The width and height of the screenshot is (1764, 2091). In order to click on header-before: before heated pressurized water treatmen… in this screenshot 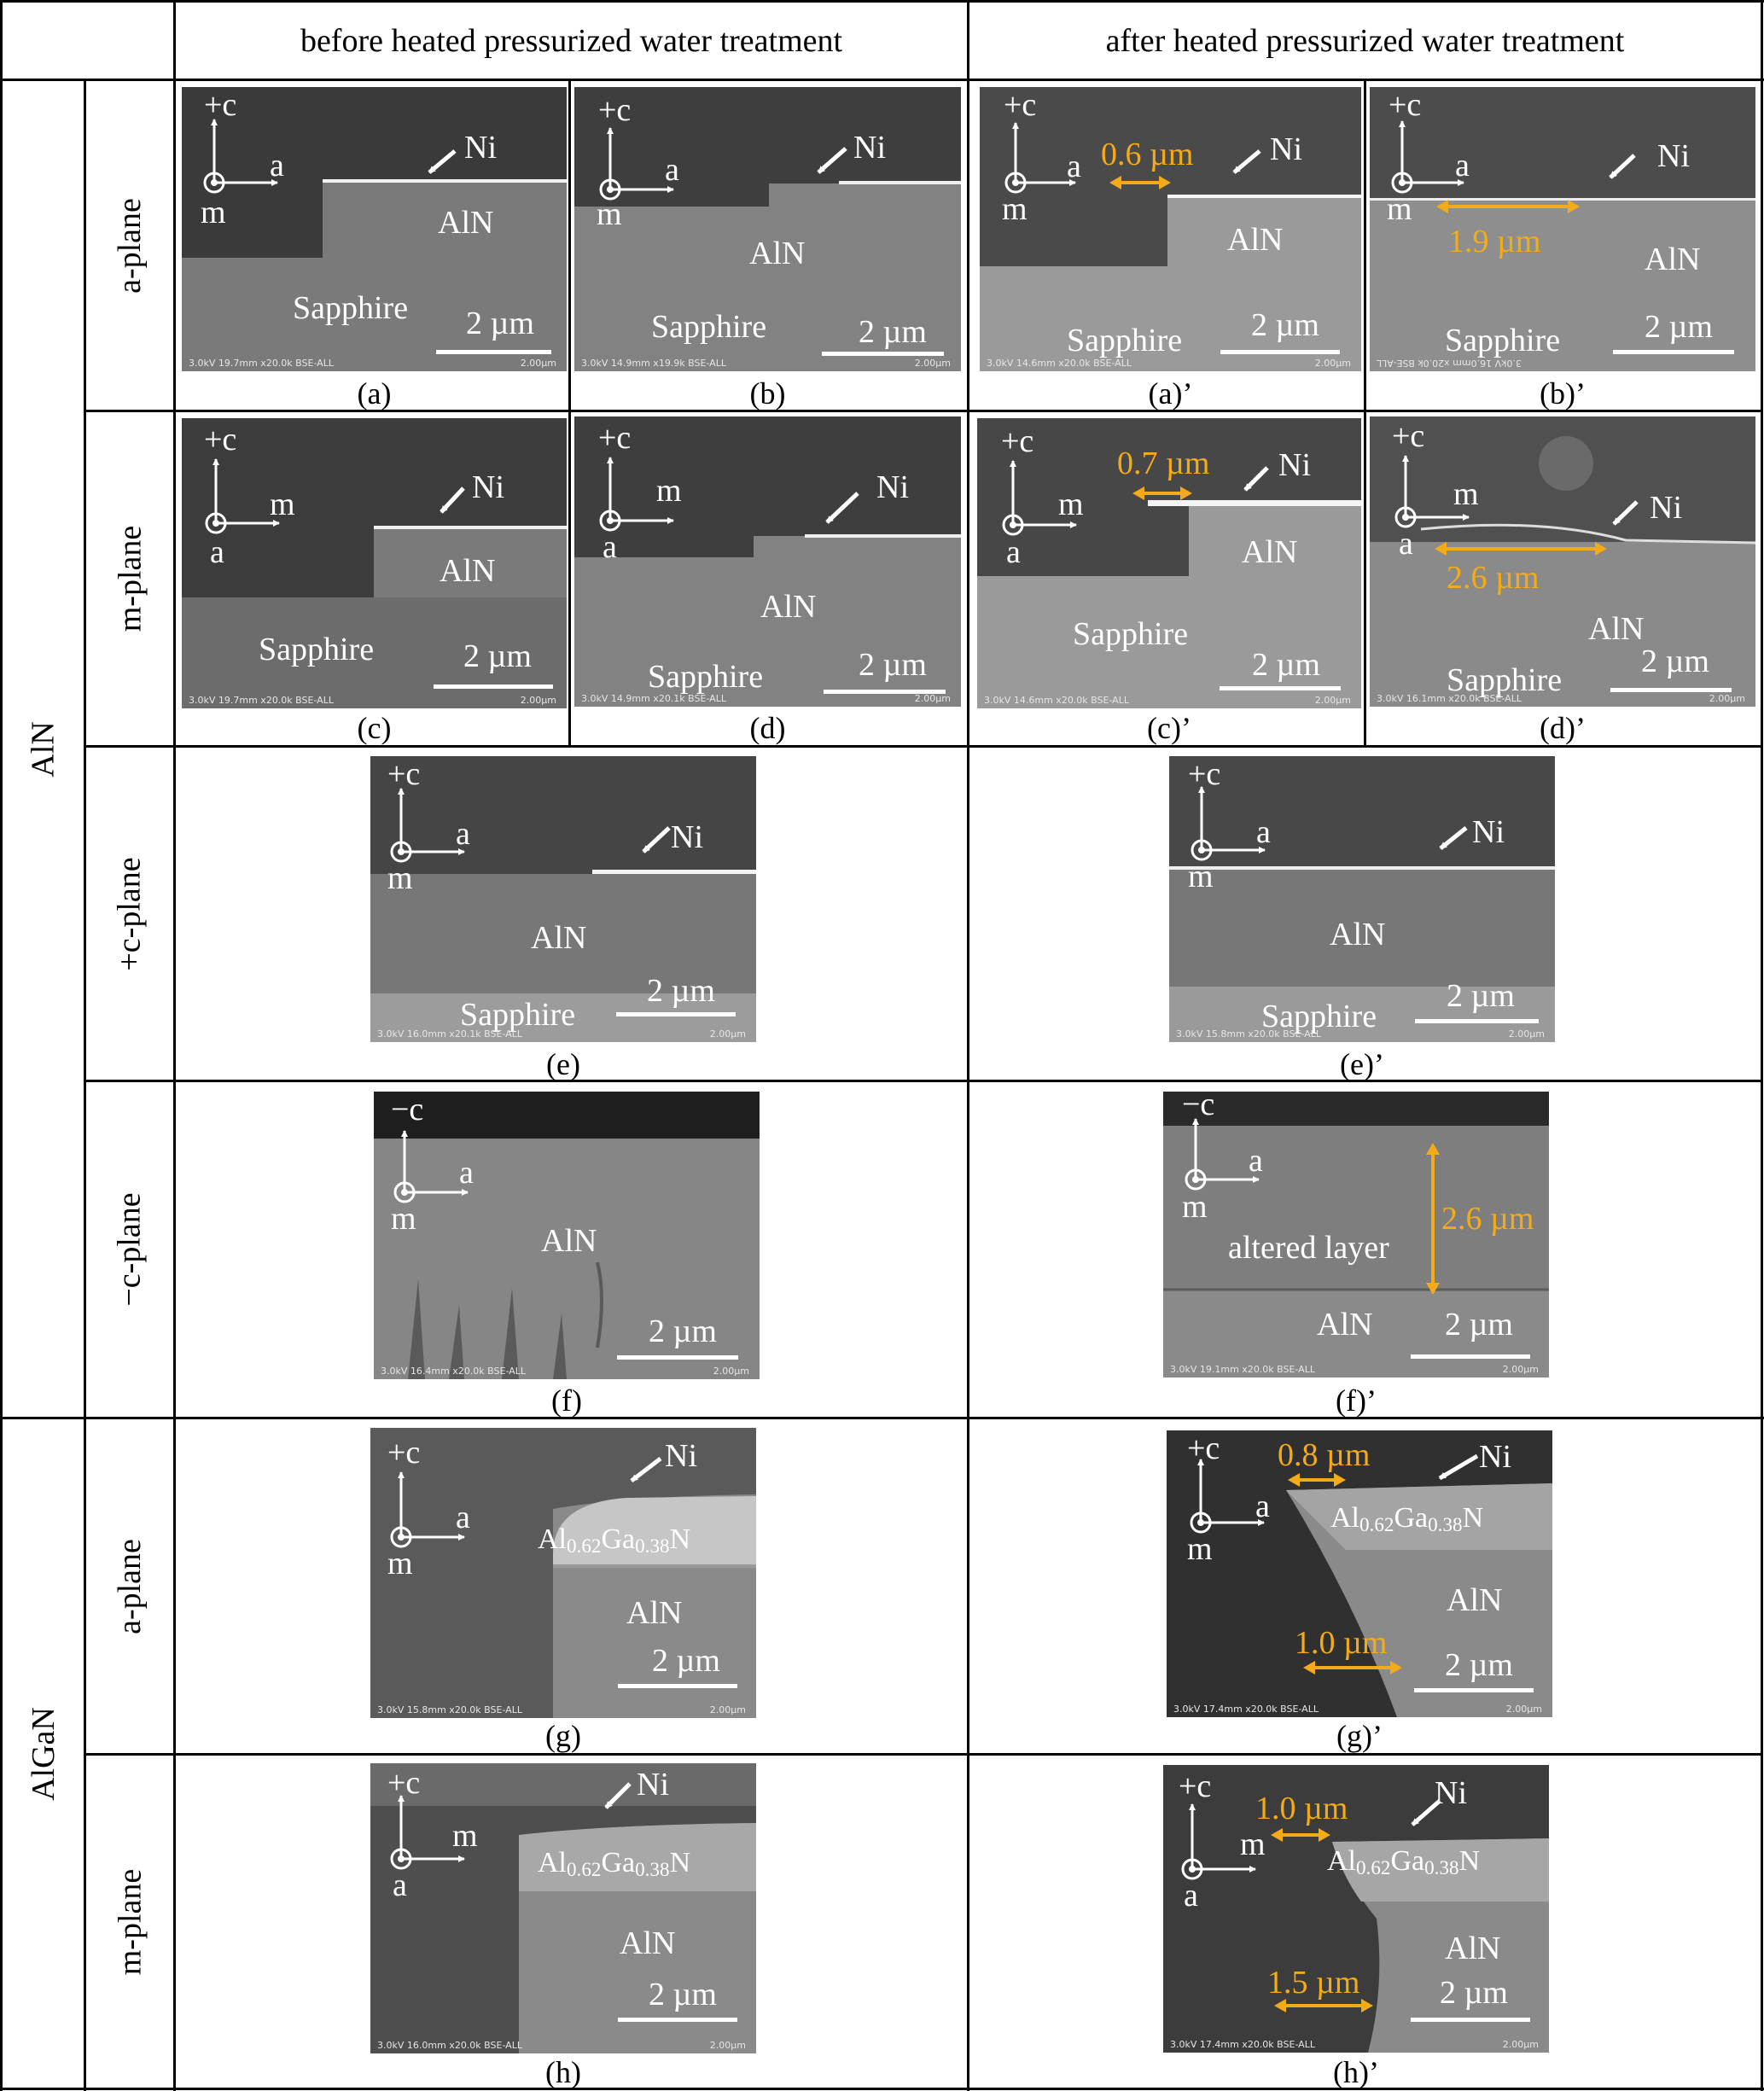, I will do `click(571, 40)`.